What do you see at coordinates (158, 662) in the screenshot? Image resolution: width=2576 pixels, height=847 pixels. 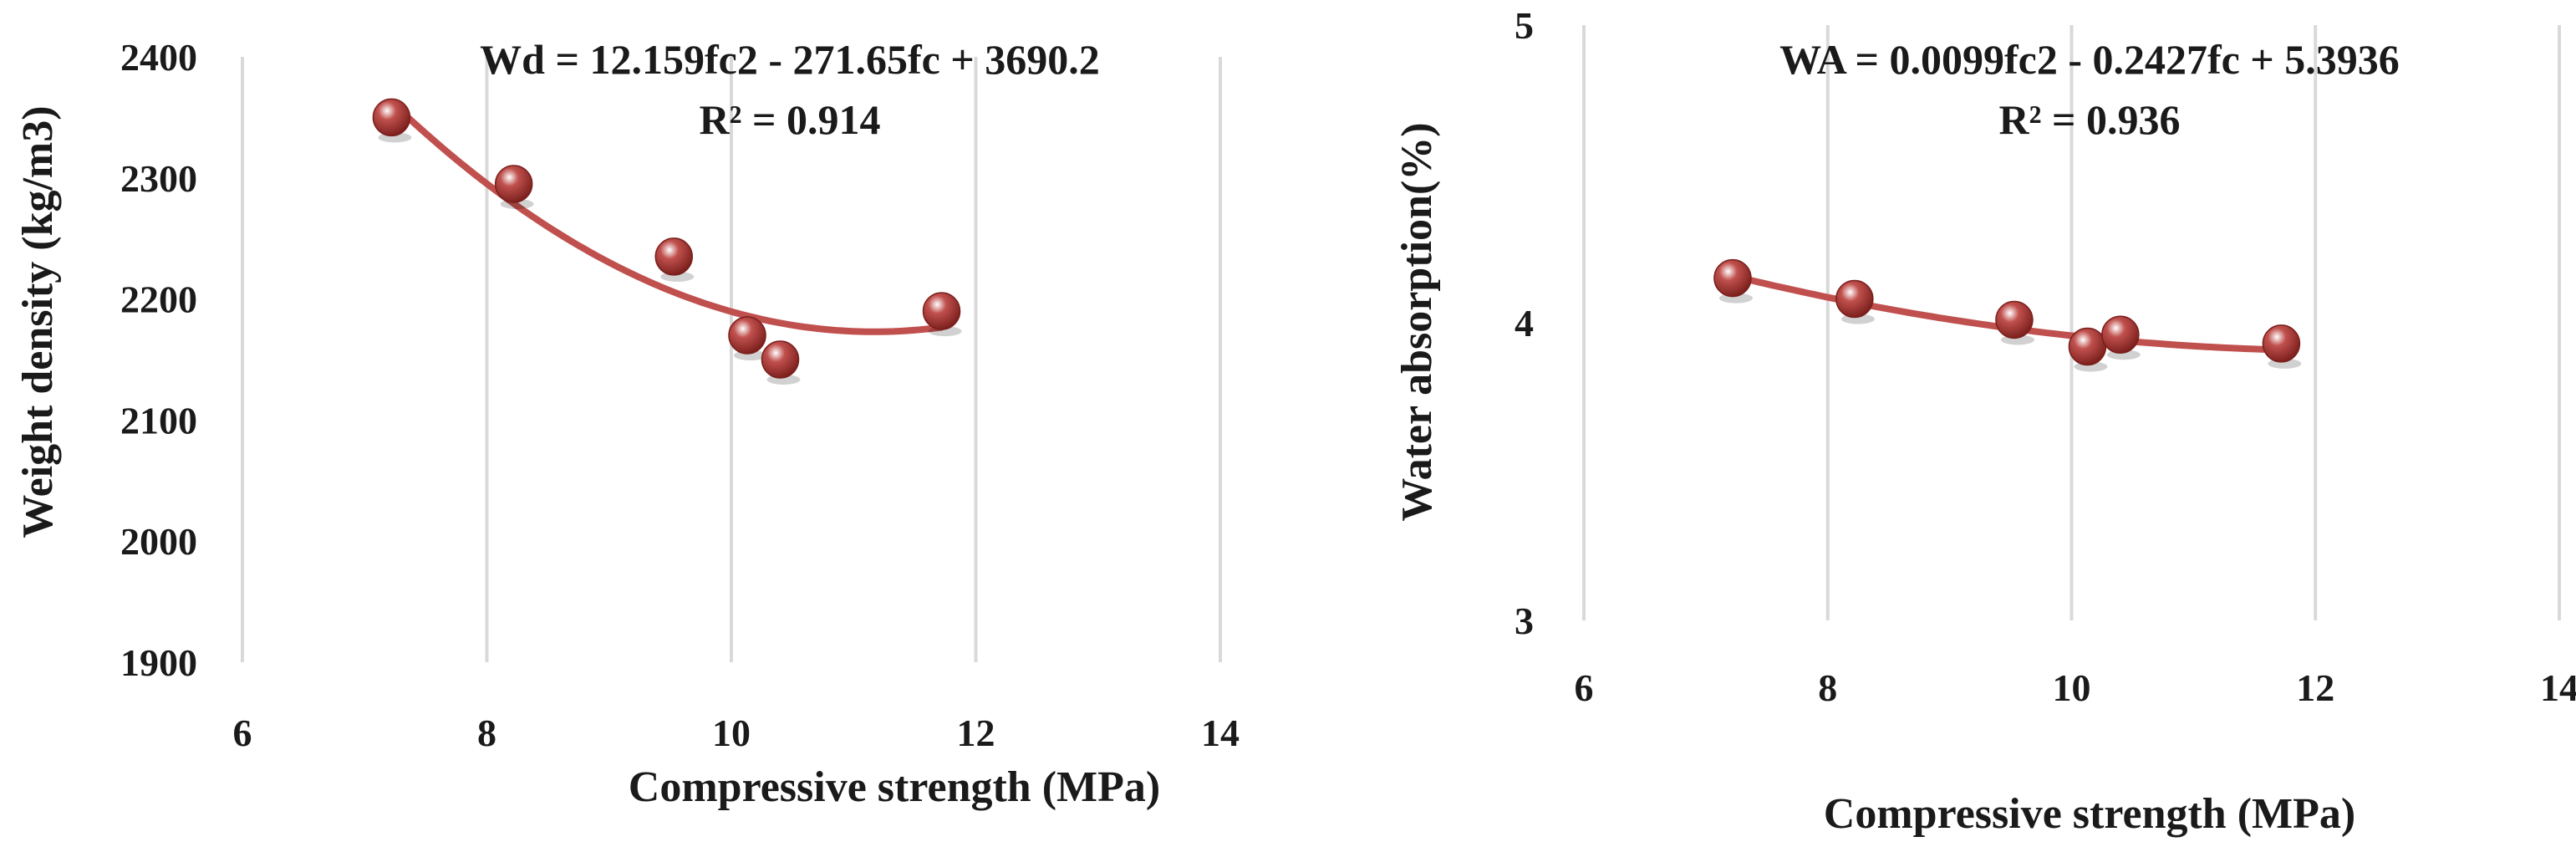 I see `y-tick-label: 1900` at bounding box center [158, 662].